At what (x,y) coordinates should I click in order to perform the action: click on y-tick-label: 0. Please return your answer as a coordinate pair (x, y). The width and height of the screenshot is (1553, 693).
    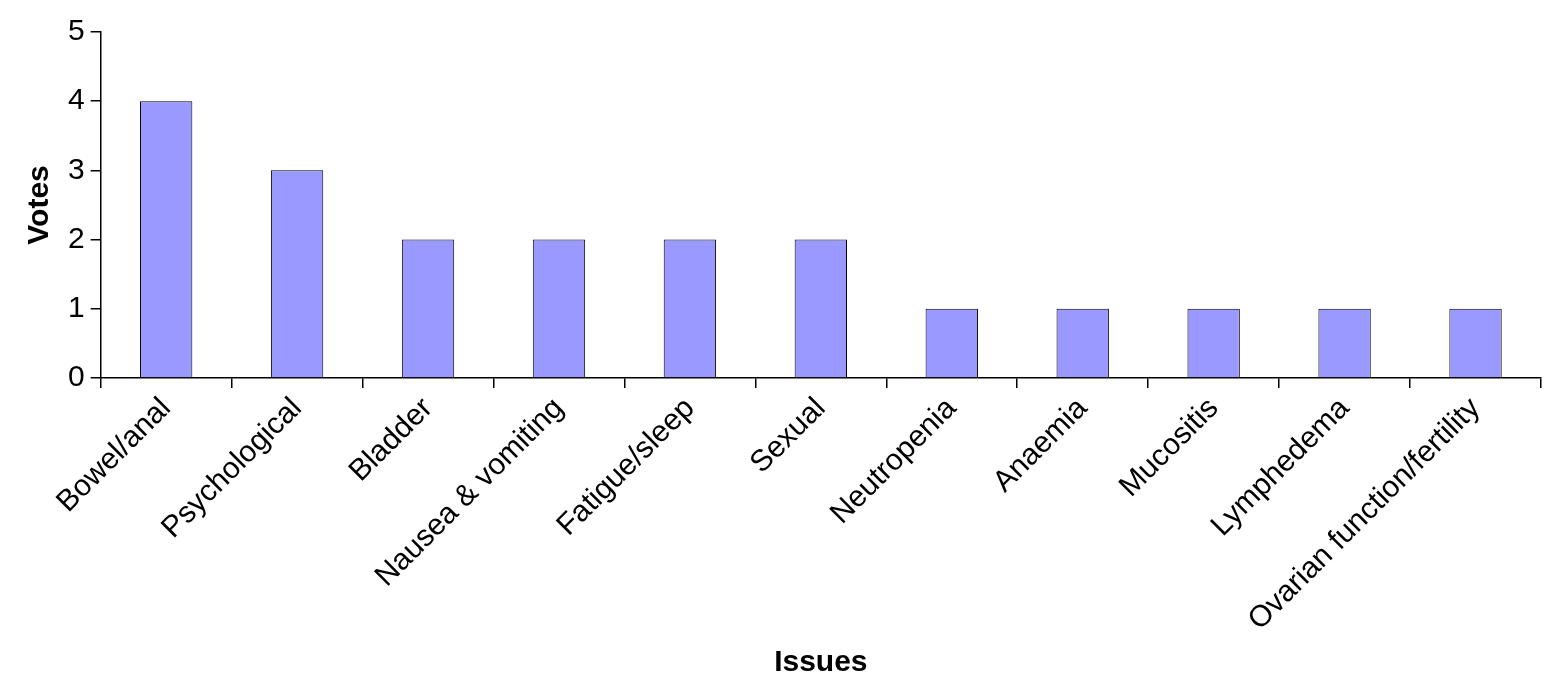
    Looking at the image, I should click on (76, 376).